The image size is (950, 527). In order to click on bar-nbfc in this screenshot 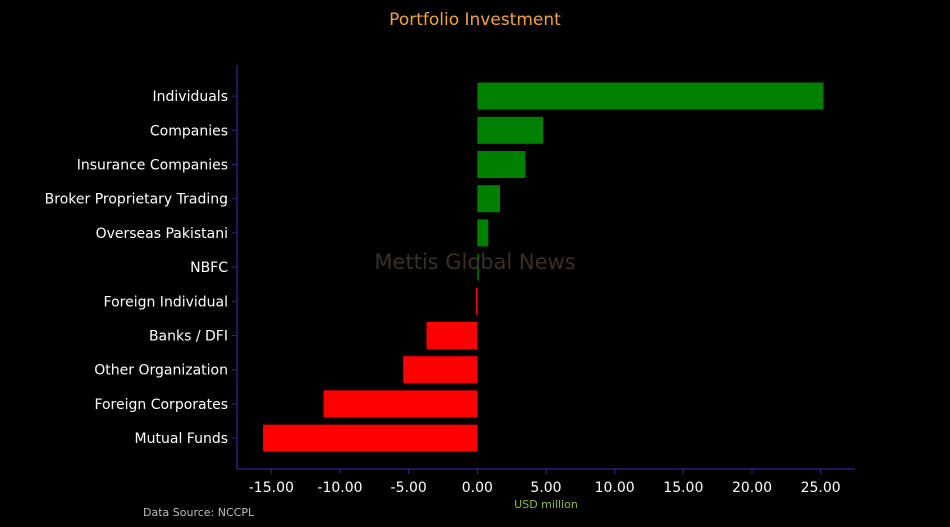, I will do `click(478, 267)`.